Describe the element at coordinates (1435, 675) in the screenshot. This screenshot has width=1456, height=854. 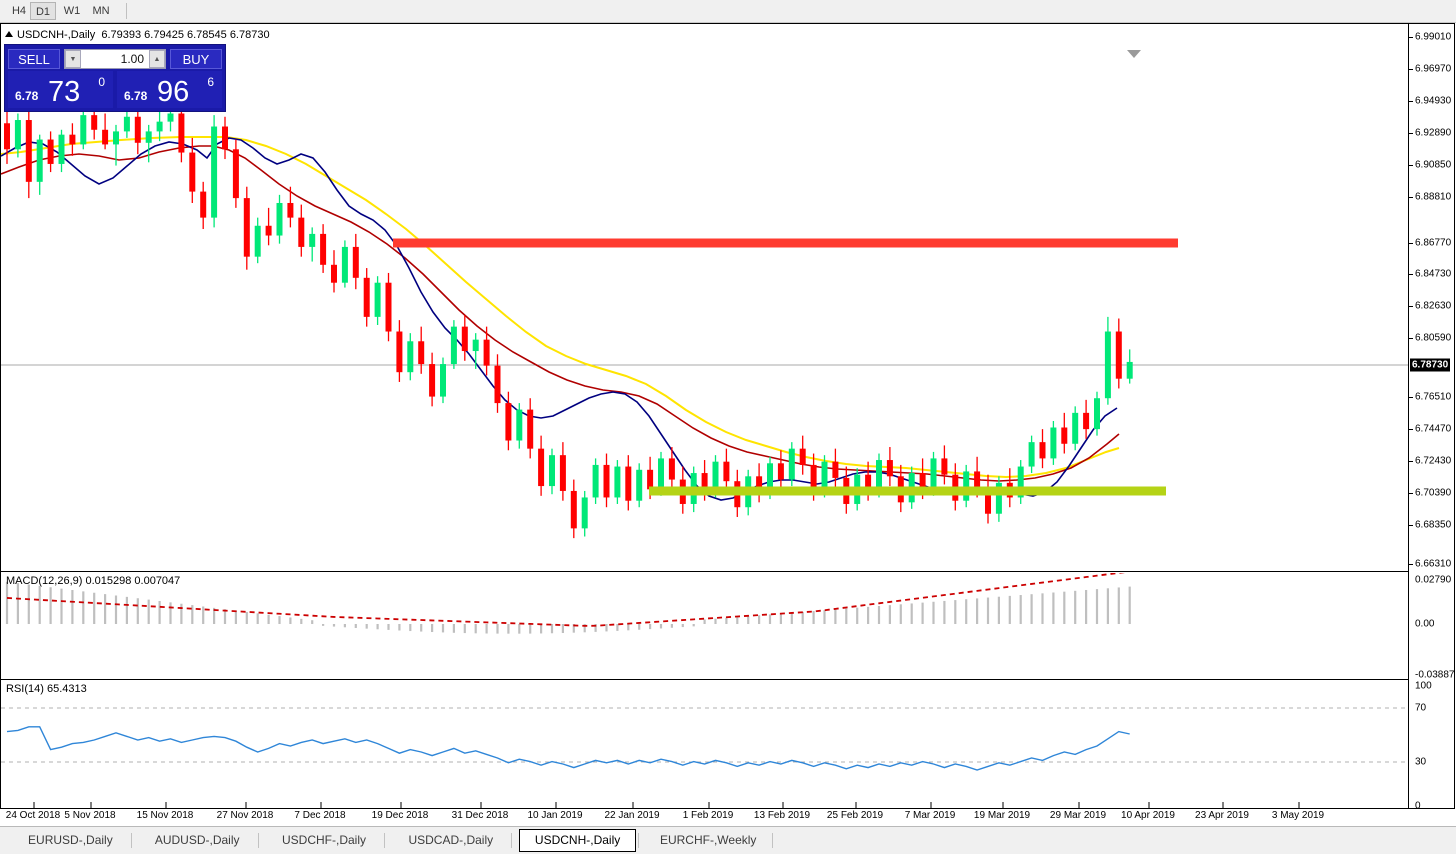
I see `macd-axis-label: -0.03887` at that location.